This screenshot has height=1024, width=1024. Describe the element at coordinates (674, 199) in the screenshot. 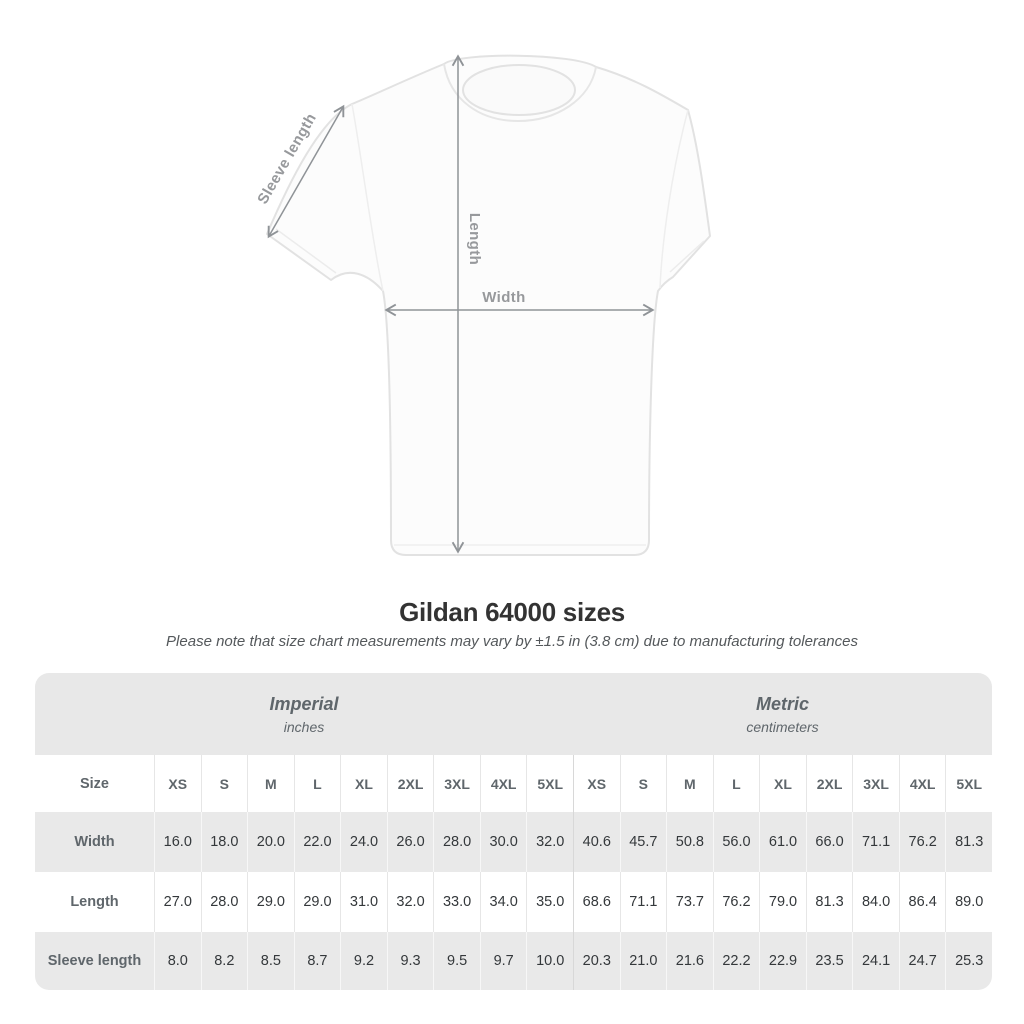

I see `right-armhole-seam` at that location.